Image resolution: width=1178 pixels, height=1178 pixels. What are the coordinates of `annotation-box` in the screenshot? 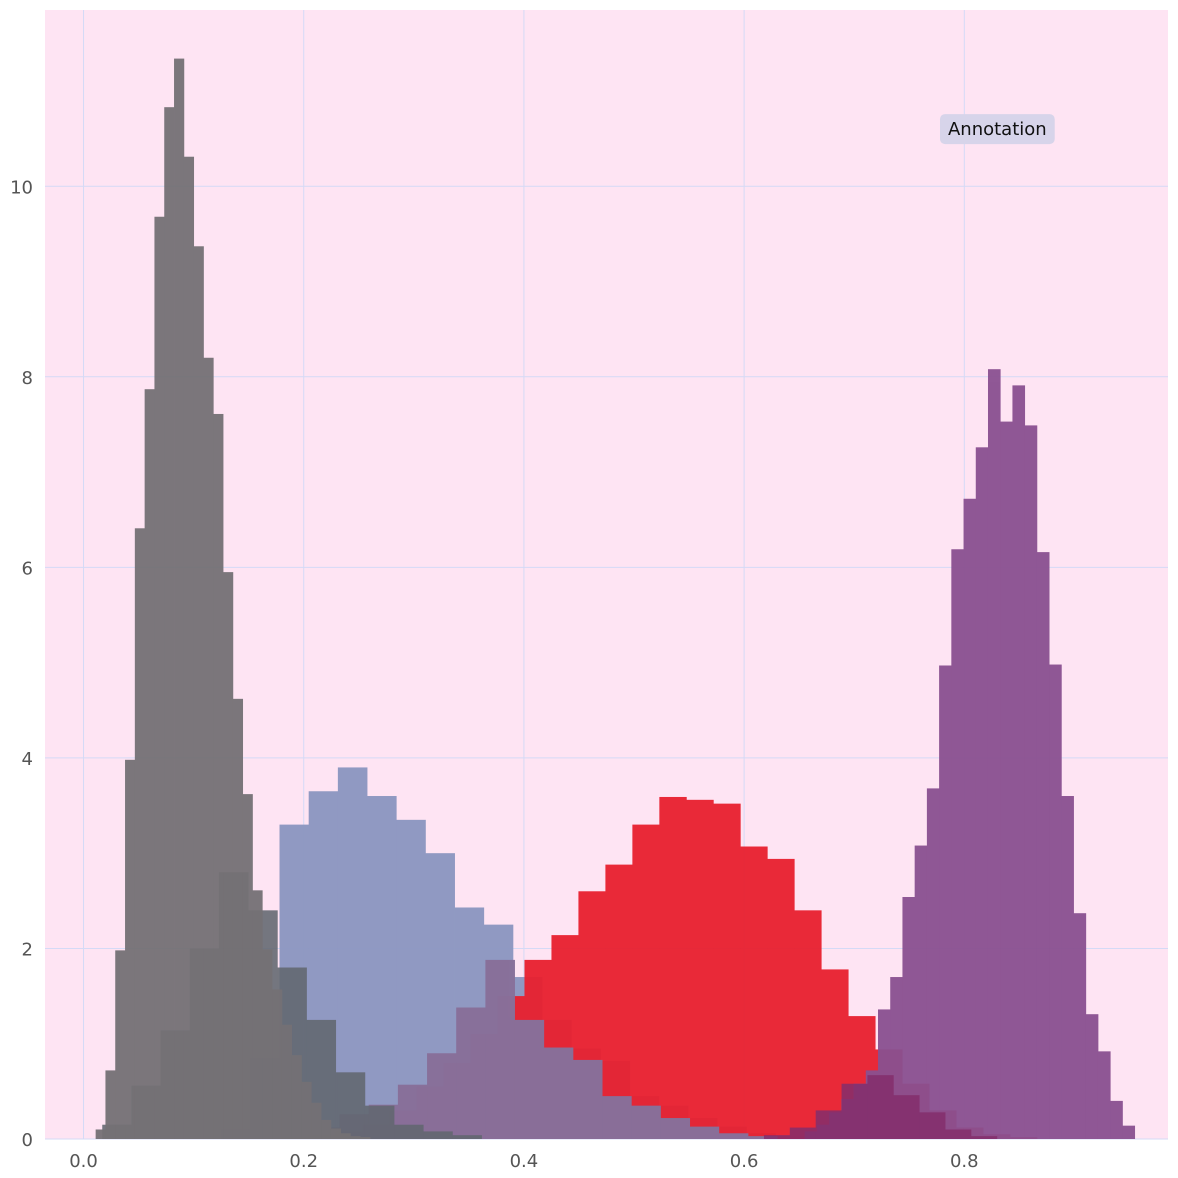 It's located at (997, 129).